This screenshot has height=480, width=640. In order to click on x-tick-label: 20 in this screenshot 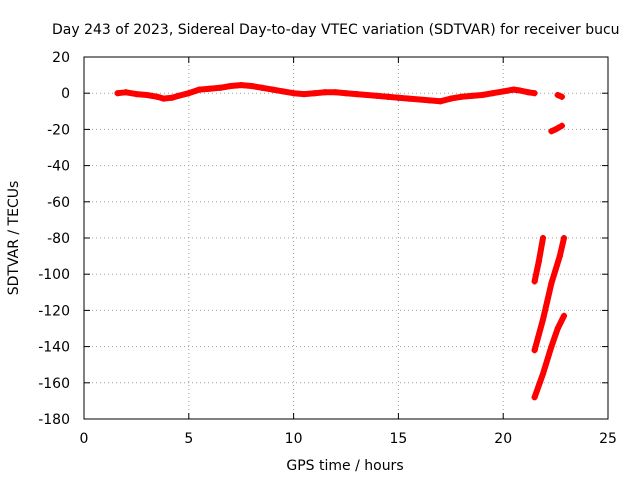, I will do `click(503, 439)`.